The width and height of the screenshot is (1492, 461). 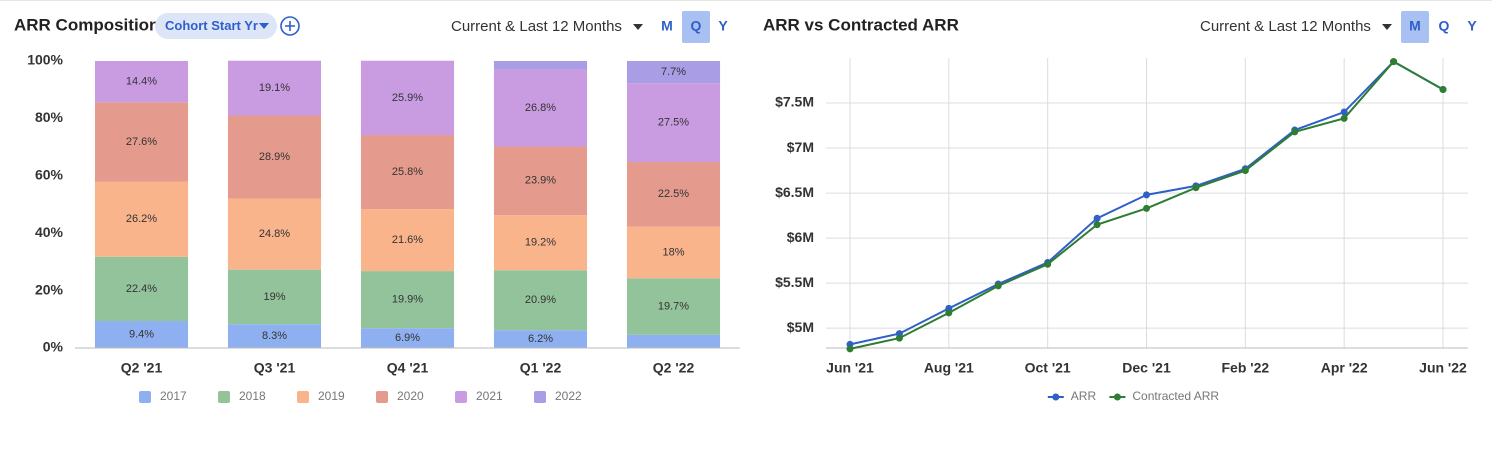 What do you see at coordinates (211, 25) in the screenshot?
I see `filter-label: Cohort Start Yr` at bounding box center [211, 25].